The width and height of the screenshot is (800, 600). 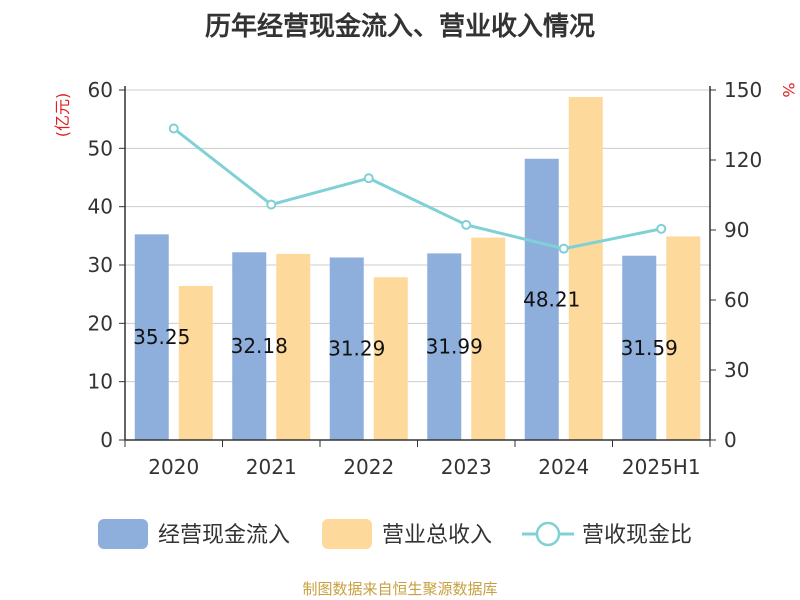 What do you see at coordinates (259, 346) in the screenshot?
I see `data-label: 32.18` at bounding box center [259, 346].